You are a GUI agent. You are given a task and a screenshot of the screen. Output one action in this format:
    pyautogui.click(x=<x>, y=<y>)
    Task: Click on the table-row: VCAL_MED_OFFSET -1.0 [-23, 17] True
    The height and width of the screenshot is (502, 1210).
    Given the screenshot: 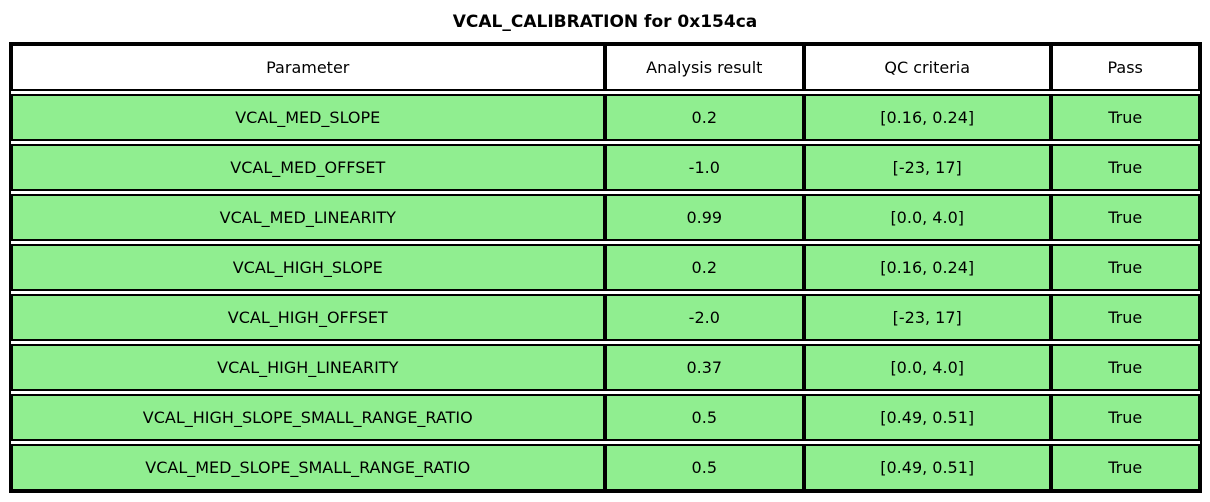 What is the action you would take?
    pyautogui.click(x=605, y=167)
    